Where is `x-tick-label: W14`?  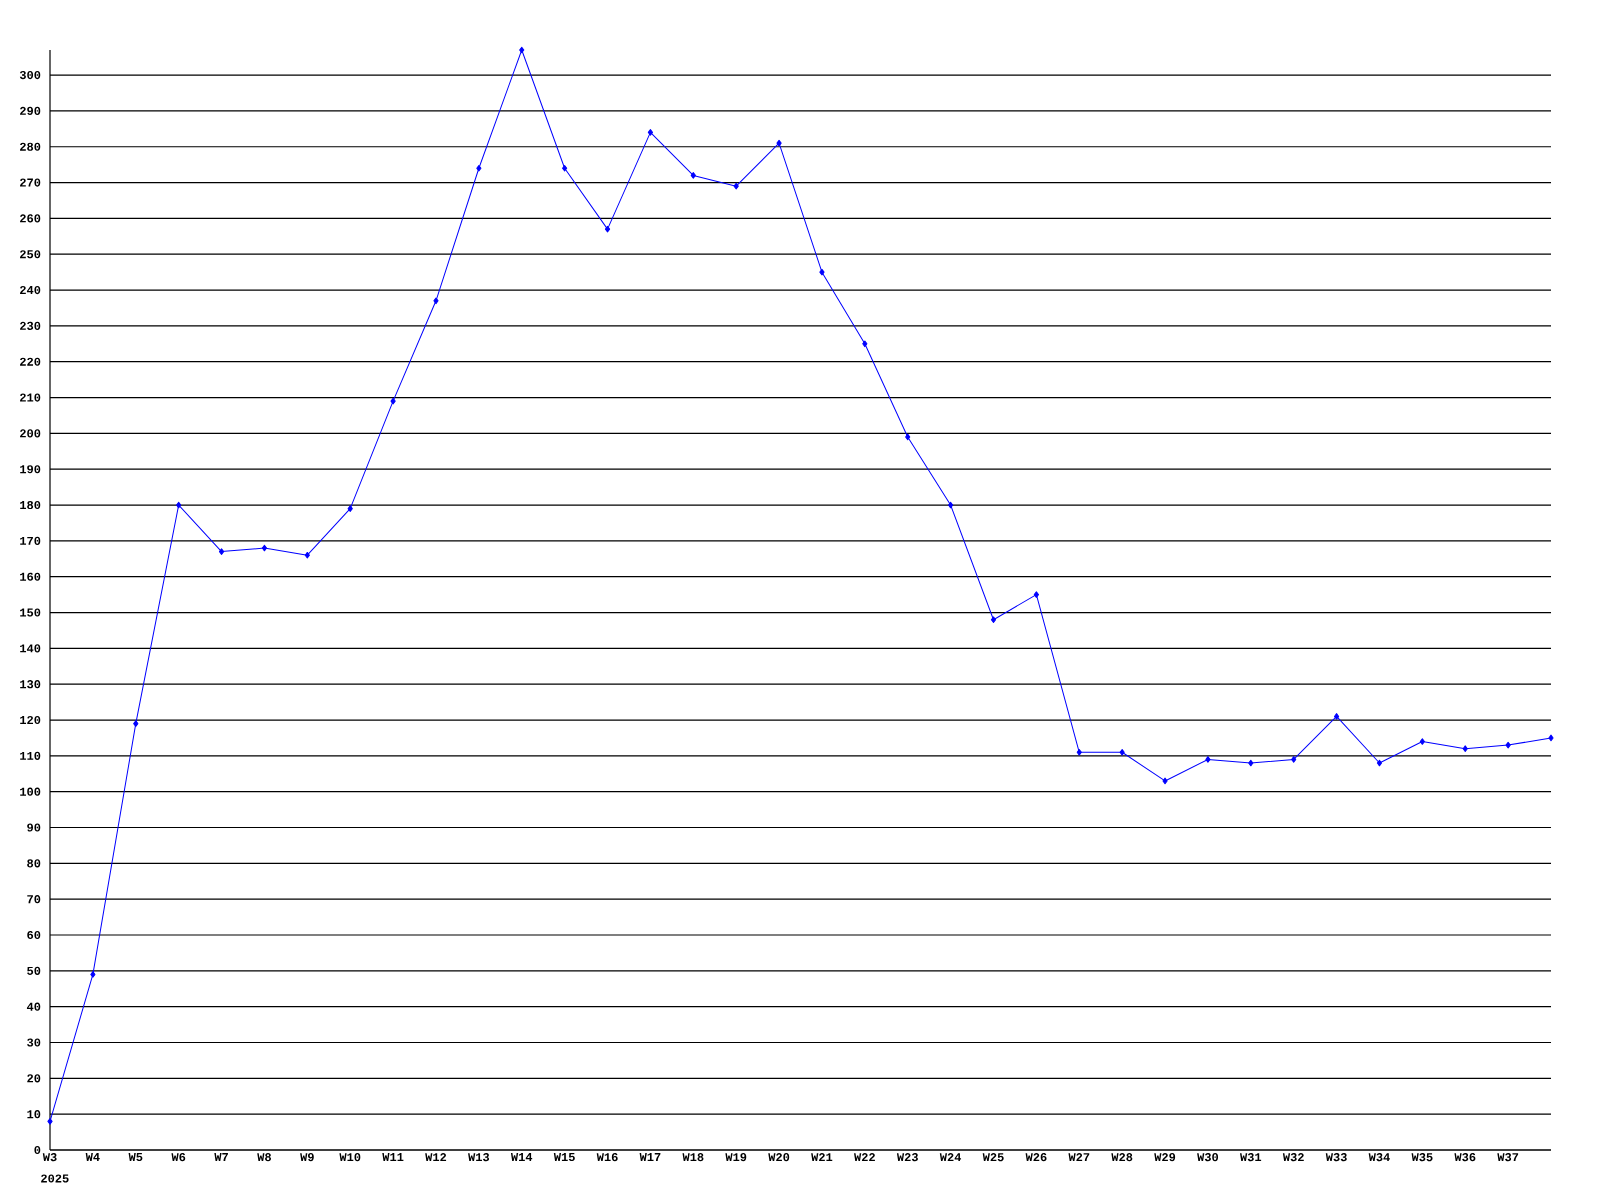
x-tick-label: W14 is located at coordinates (521, 1157).